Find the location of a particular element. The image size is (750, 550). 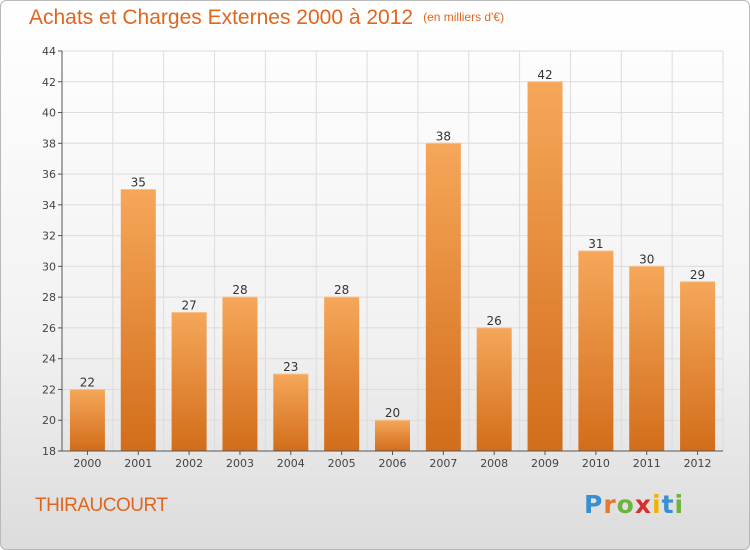

data-label: 26 is located at coordinates (494, 321).